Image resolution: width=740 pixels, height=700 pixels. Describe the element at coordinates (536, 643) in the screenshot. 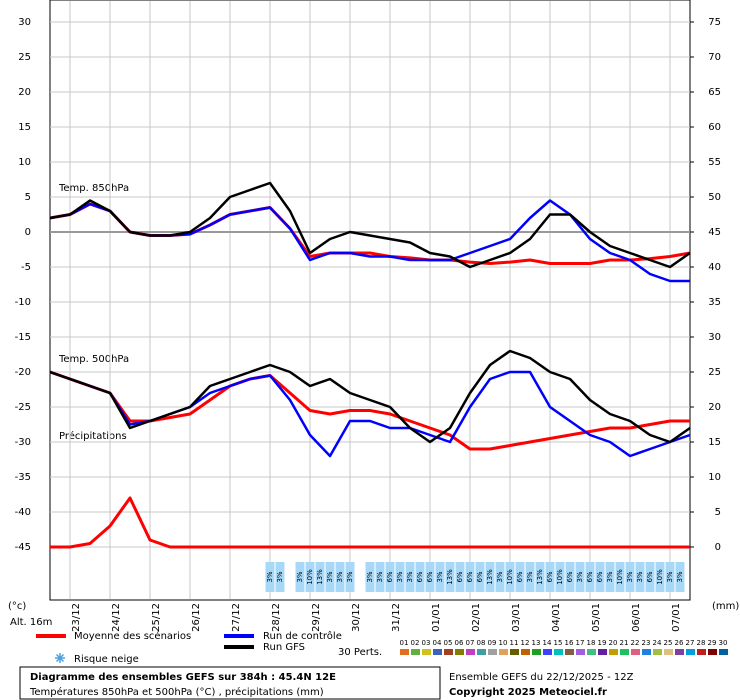

I see `perturbation-label: 13` at that location.